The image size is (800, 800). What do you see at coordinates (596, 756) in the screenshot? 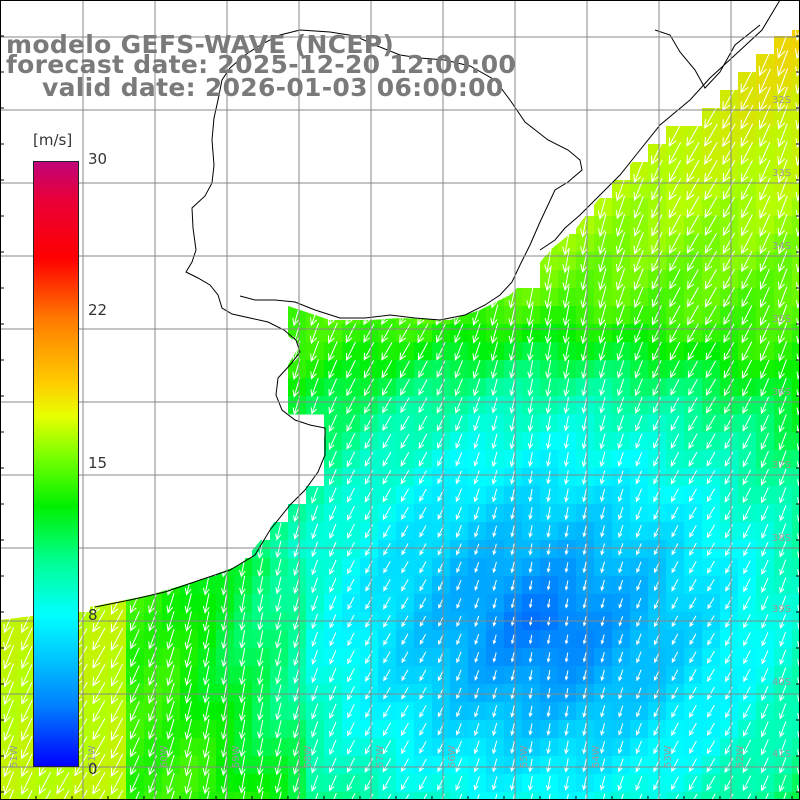
I see `lon-label: 54W` at bounding box center [596, 756].